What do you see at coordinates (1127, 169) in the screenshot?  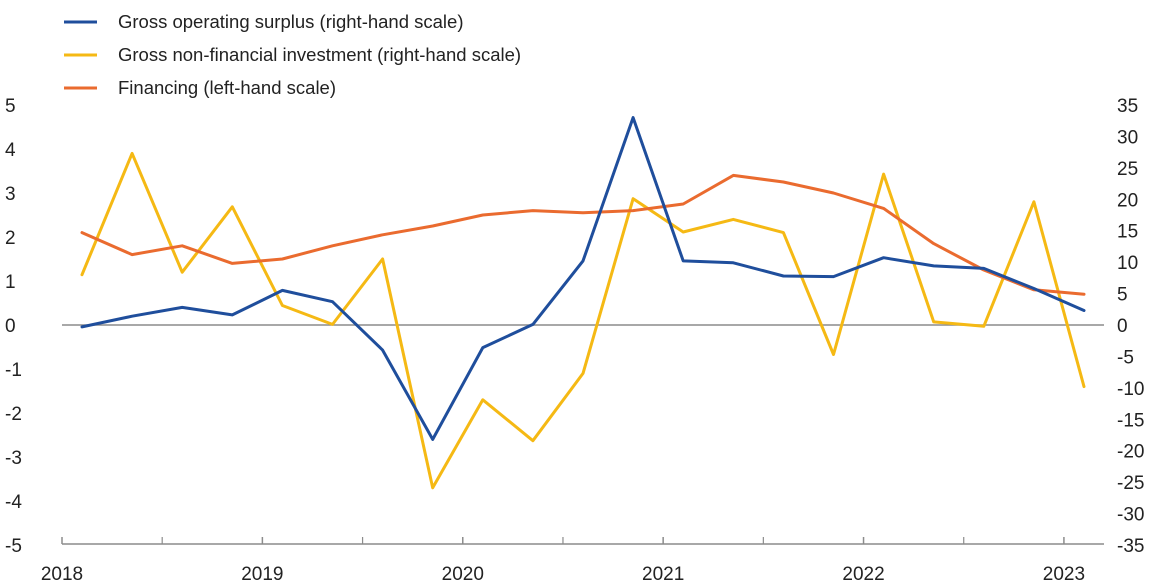 I see `right-tick-label: 25` at bounding box center [1127, 169].